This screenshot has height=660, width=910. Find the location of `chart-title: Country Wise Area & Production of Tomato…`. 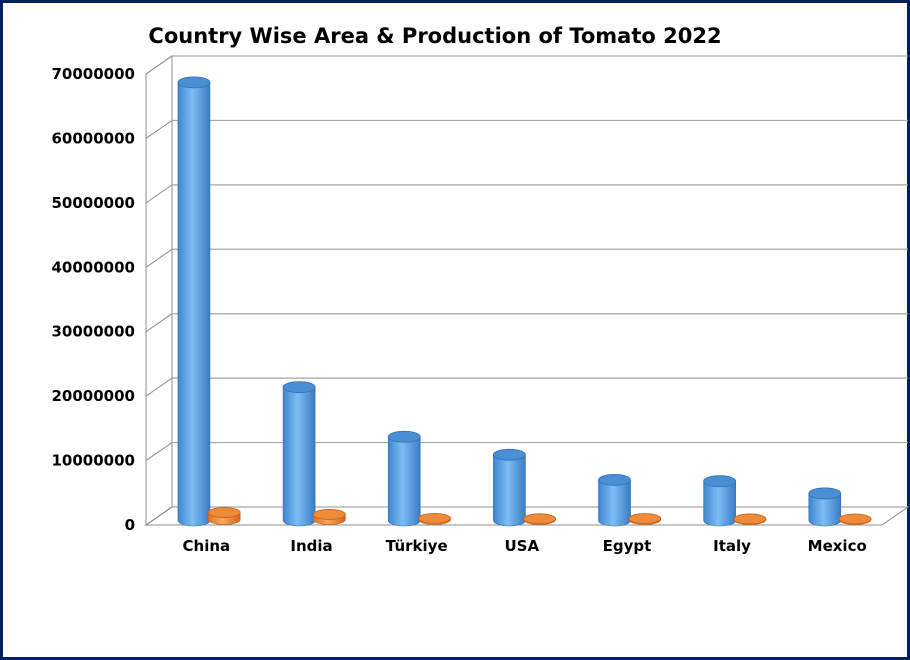

chart-title: Country Wise Area & Production of Tomato… is located at coordinates (435, 36).